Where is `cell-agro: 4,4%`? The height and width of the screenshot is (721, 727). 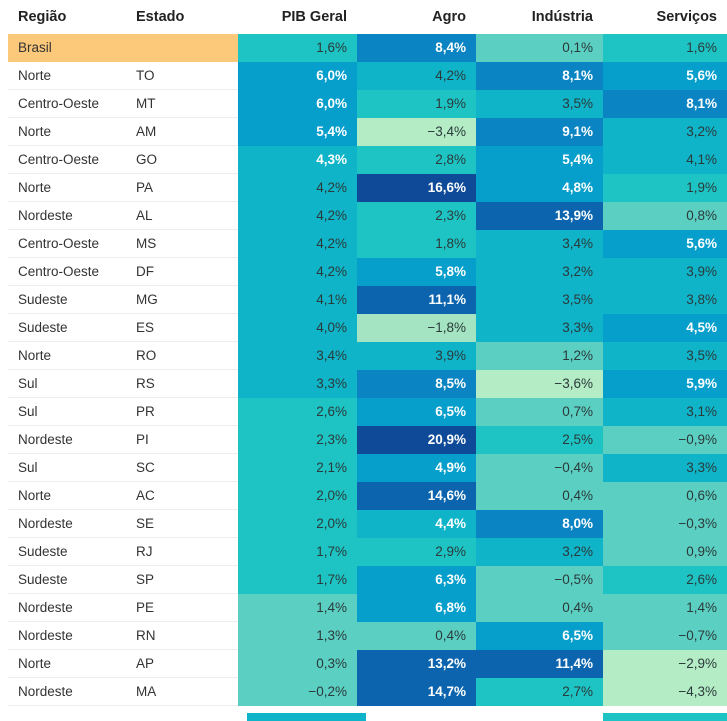 cell-agro: 4,4% is located at coordinates (416, 523).